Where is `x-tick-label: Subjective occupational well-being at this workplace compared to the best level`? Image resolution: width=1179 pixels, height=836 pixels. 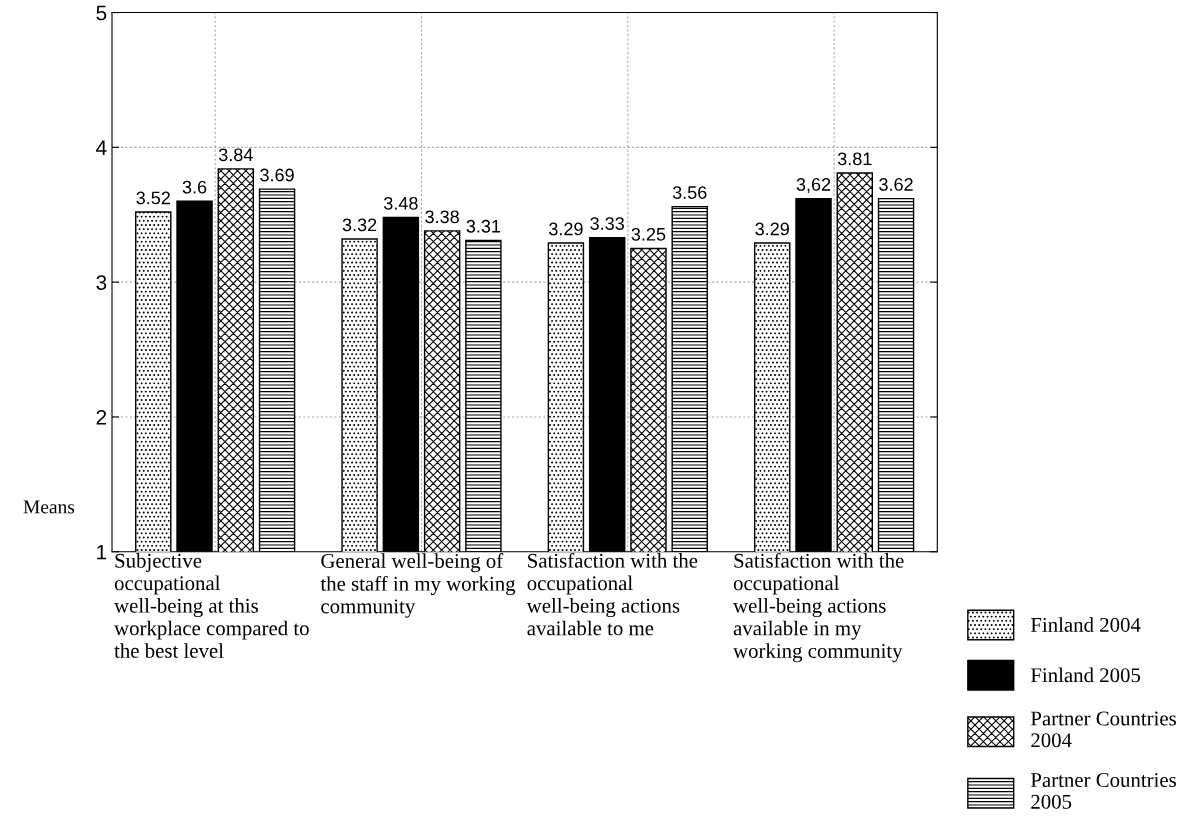
x-tick-label: Subjective occupational well-being at this workplace compared to the best level is located at coordinates (211, 605).